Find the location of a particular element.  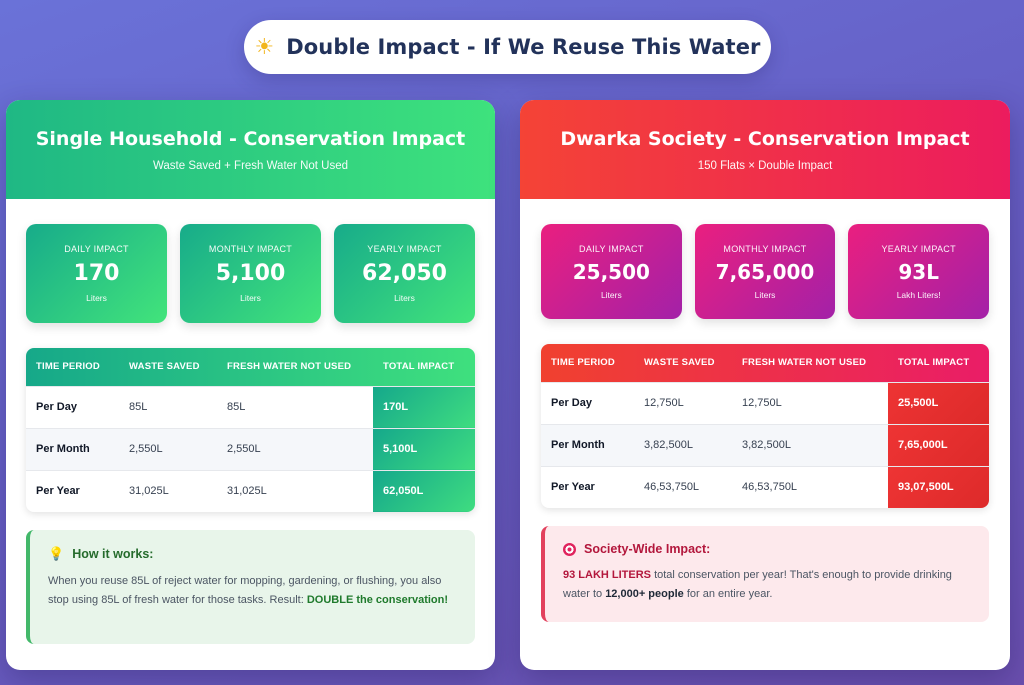

stat-value: 62,050 is located at coordinates (404, 273).